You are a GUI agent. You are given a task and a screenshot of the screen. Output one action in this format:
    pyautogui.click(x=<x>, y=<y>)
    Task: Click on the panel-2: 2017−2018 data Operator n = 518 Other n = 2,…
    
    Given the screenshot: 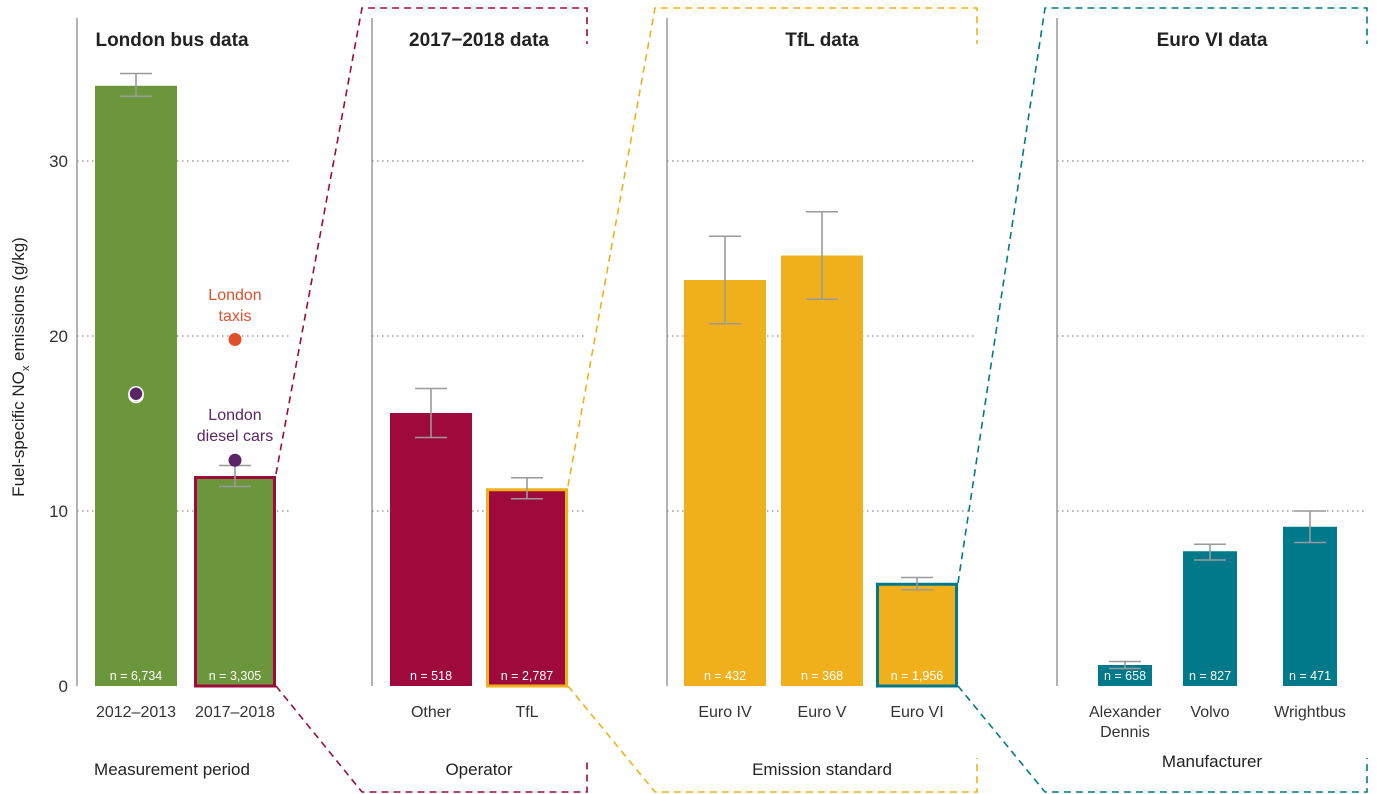 What is the action you would take?
    pyautogui.click(x=469, y=398)
    